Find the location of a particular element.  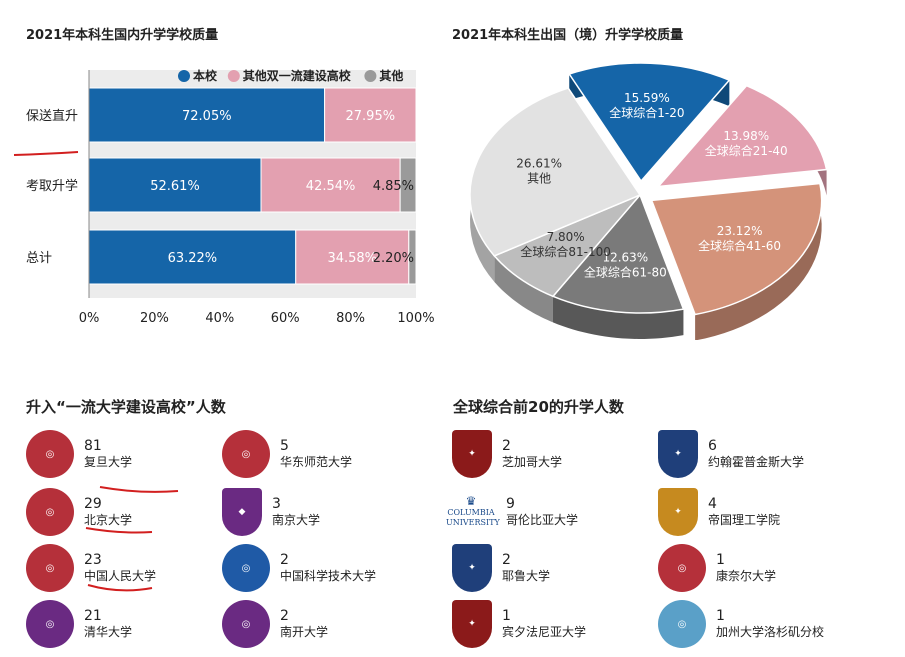

uni-item-tsinghua: ◎ 21 清华大学 is located at coordinates (79, 624).